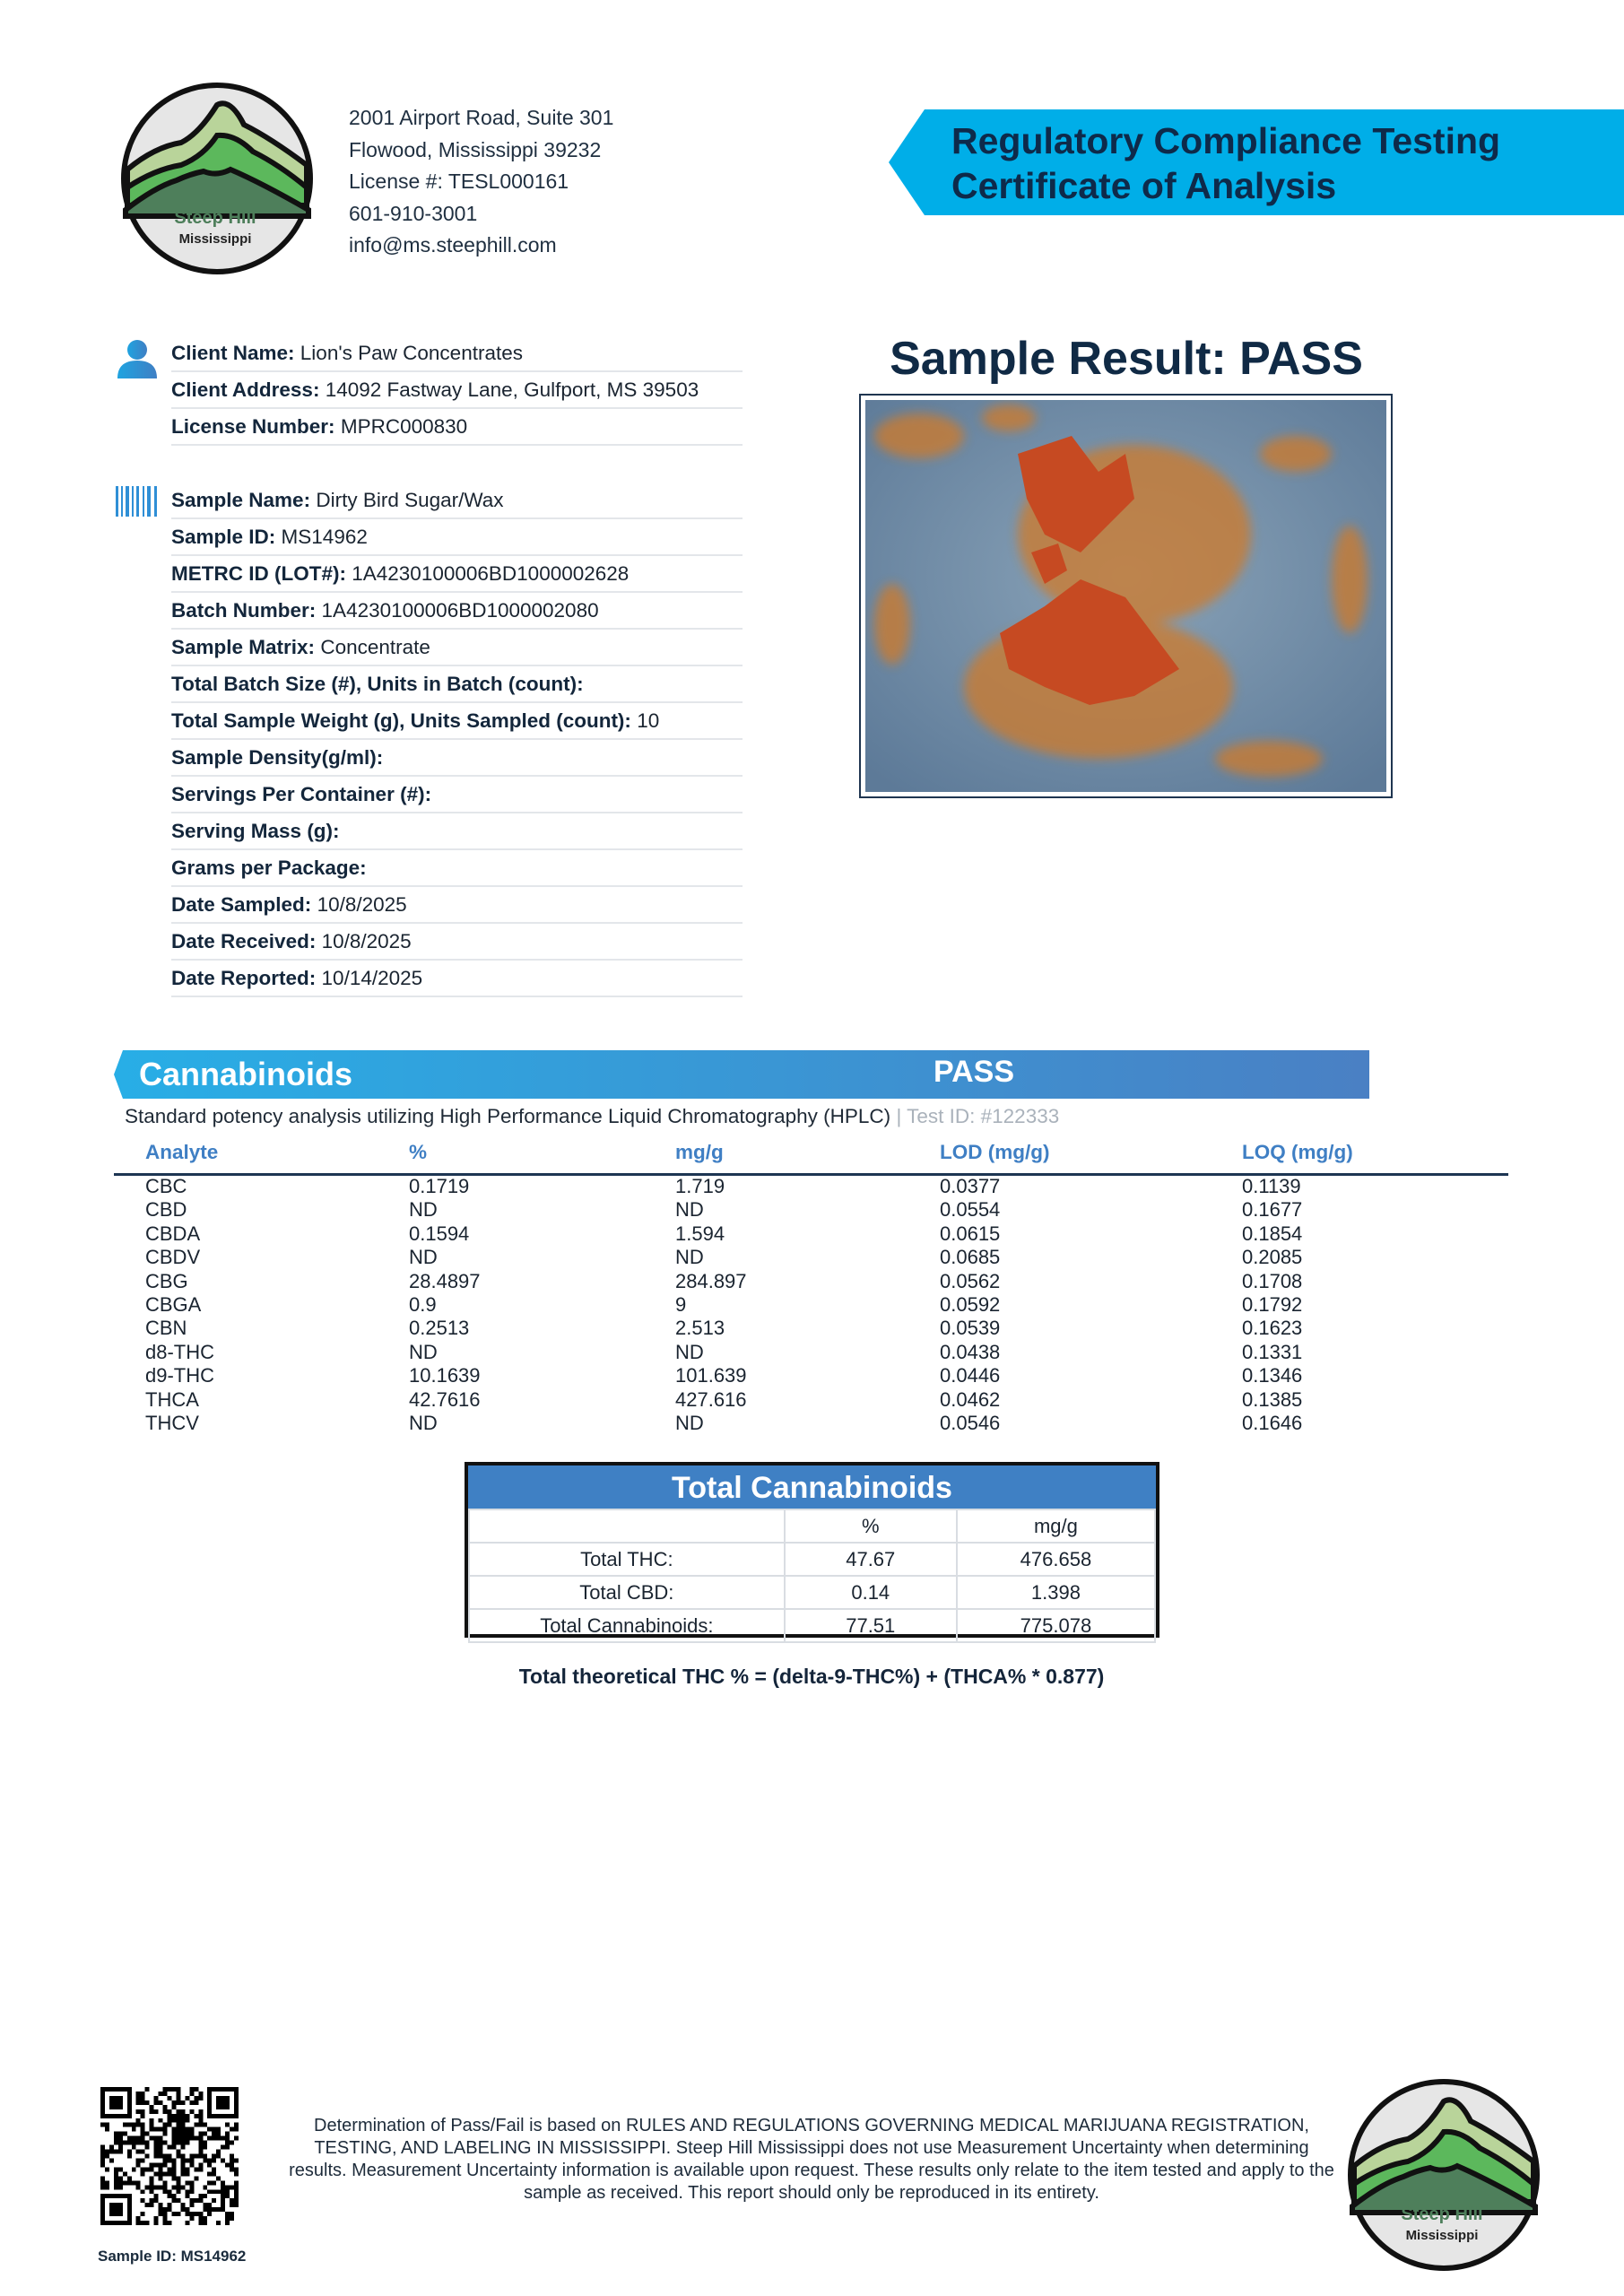 The height and width of the screenshot is (2296, 1624). What do you see at coordinates (648, 720) in the screenshot?
I see `field-value: 10` at bounding box center [648, 720].